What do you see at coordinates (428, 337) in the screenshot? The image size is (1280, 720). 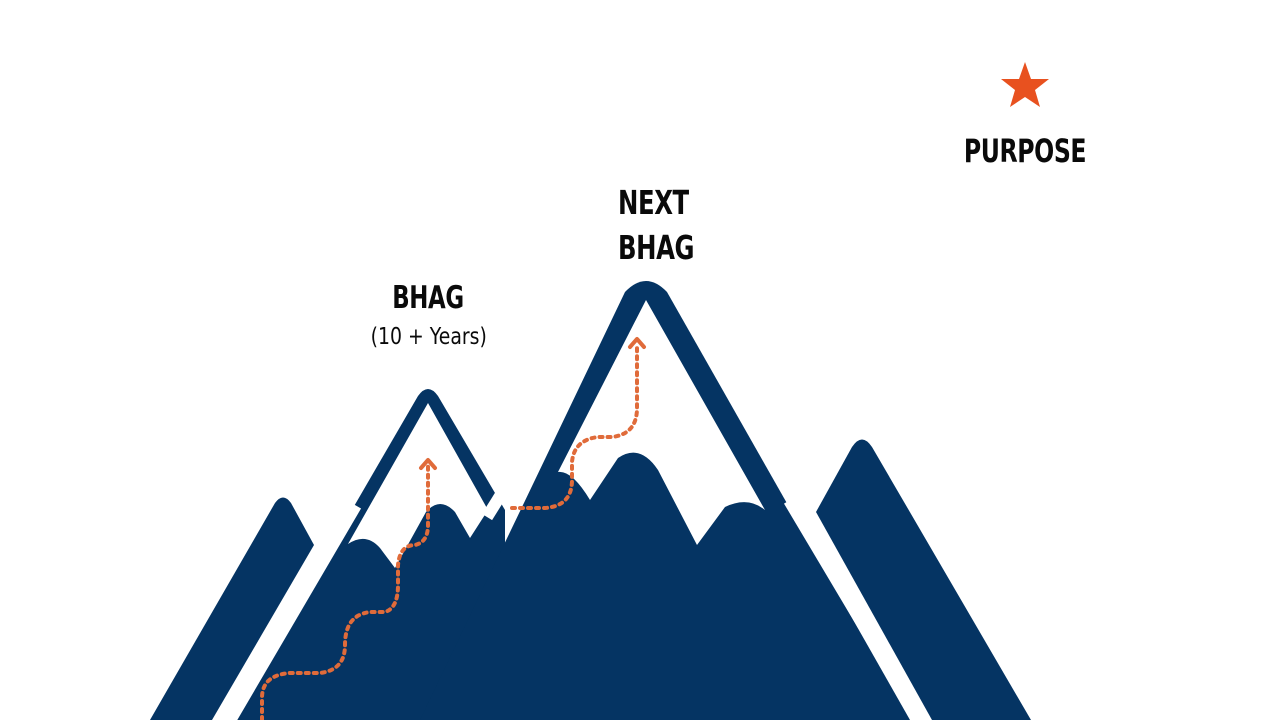 I see `bhag-timeframe-label: (10 + Years)` at bounding box center [428, 337].